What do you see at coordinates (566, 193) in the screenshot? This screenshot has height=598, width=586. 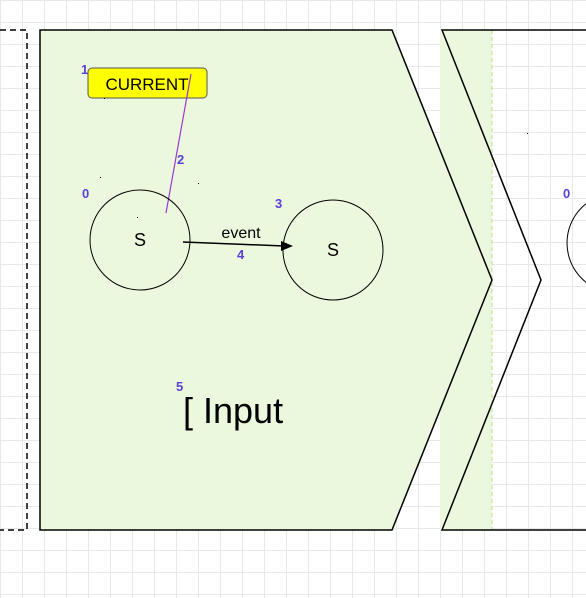 I see `next-state-index: 0` at bounding box center [566, 193].